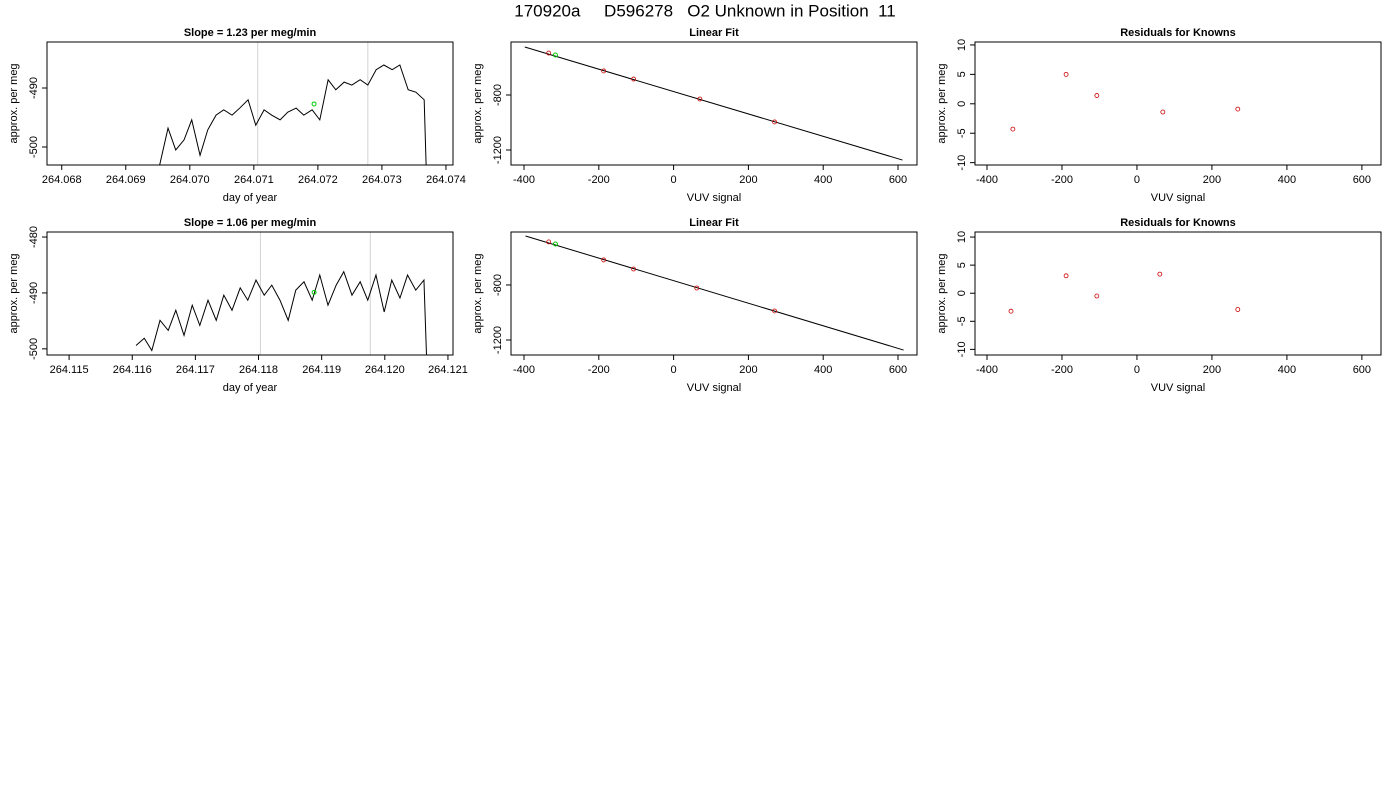 This screenshot has width=1400, height=800. What do you see at coordinates (318, 180) in the screenshot?
I see `x-tick-label: 264.072` at bounding box center [318, 180].